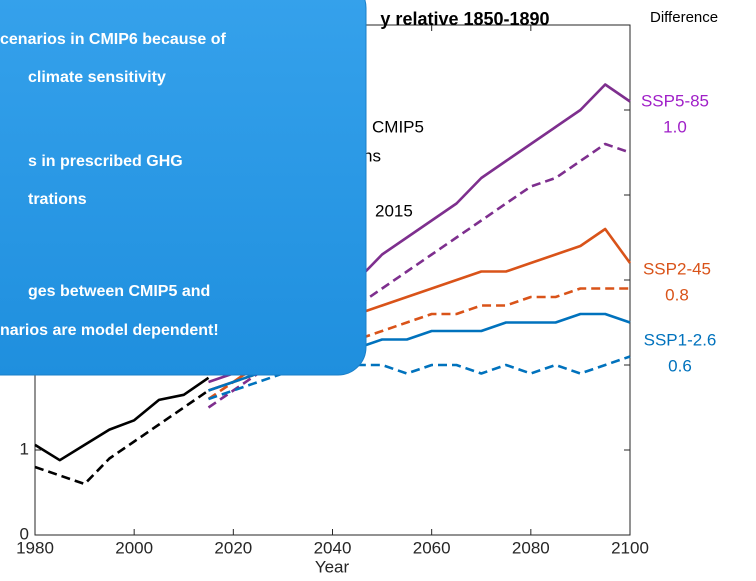  Describe the element at coordinates (684, 17) in the screenshot. I see `annotation: Difference` at that location.